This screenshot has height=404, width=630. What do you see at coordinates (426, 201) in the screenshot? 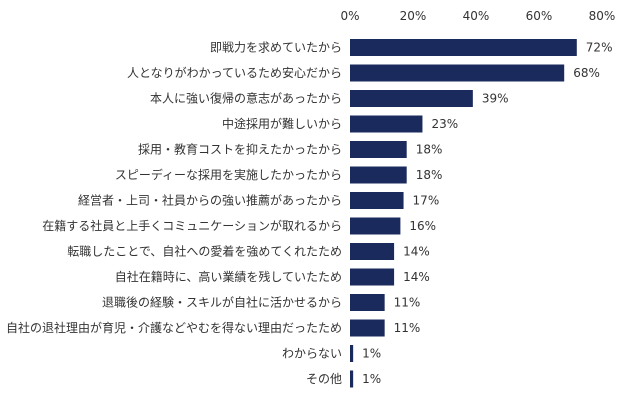
I see `value-label: 17%` at bounding box center [426, 201].